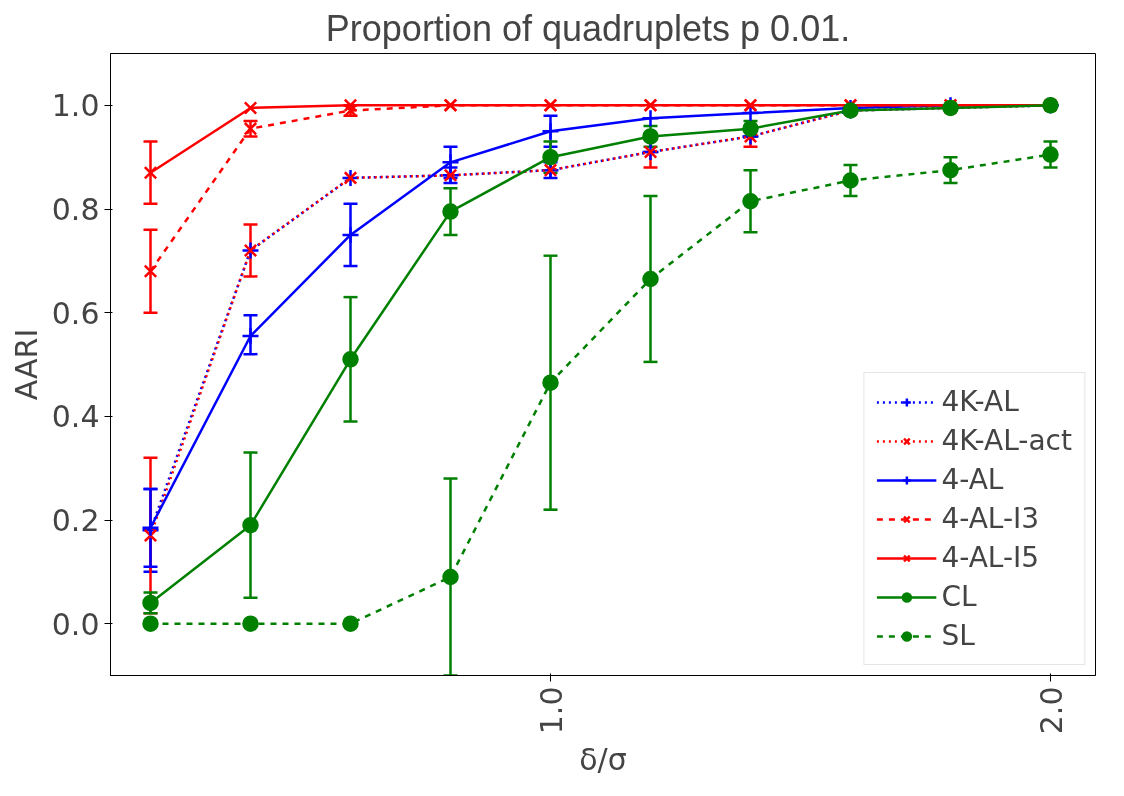 Image resolution: width=1124 pixels, height=796 pixels. I want to click on y-tick-label: 0.6, so click(75, 313).